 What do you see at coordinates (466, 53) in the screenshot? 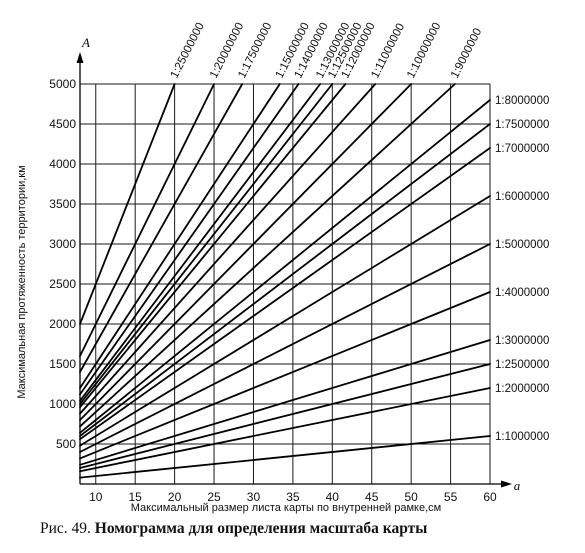
I see `scale-line-label: 1:9000000` at bounding box center [466, 53].